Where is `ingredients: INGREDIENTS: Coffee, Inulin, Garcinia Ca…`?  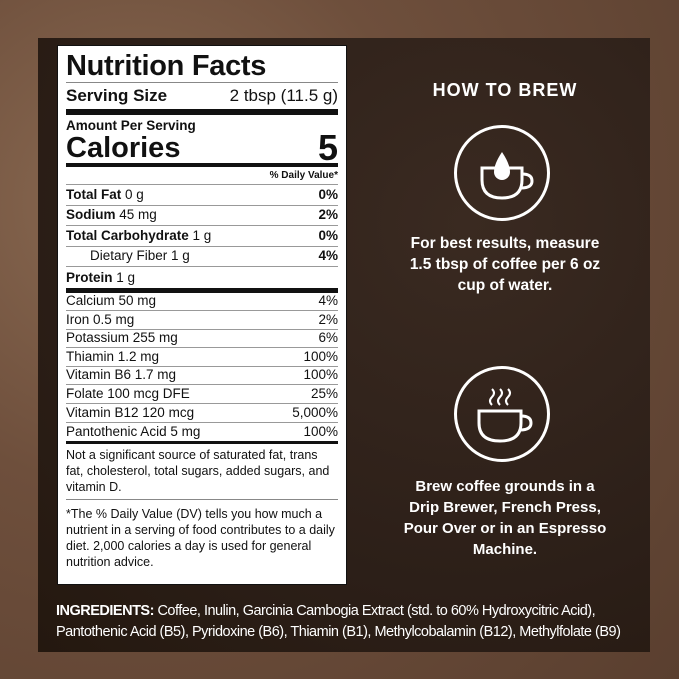 ingredients: INGREDIENTS: Coffee, Inulin, Garcinia Ca… is located at coordinates (351, 622).